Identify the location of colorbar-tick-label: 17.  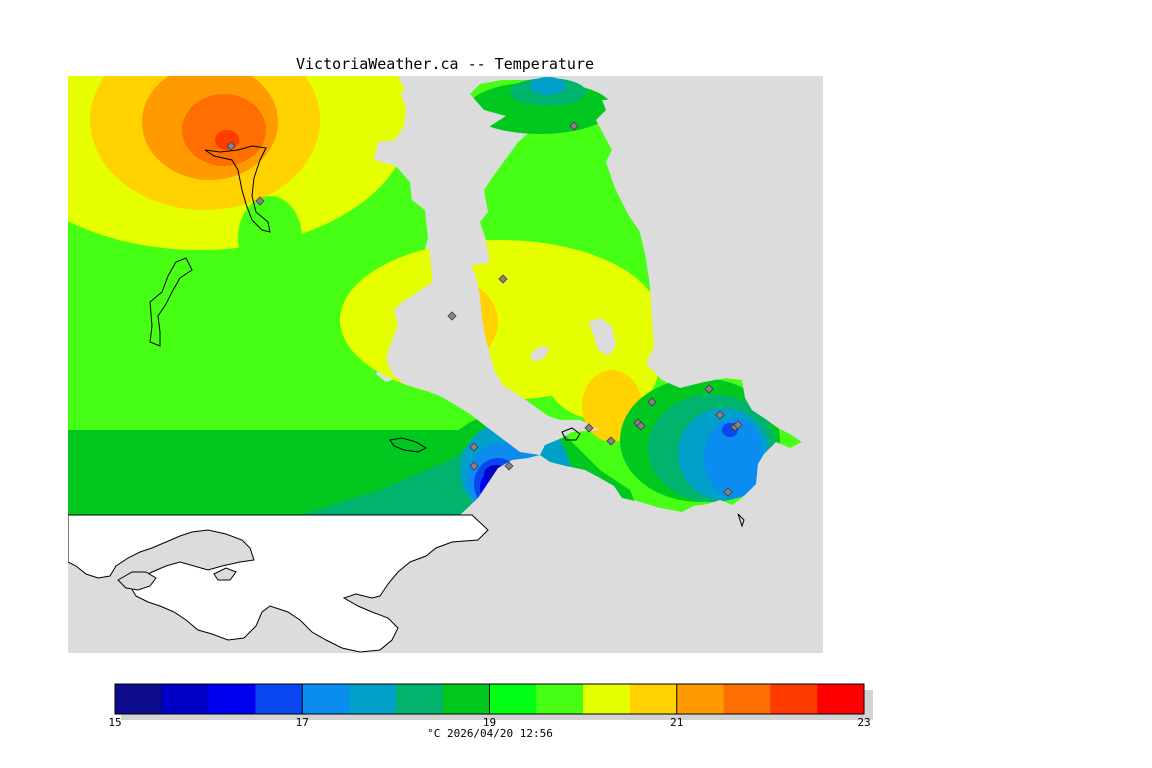
(302, 722).